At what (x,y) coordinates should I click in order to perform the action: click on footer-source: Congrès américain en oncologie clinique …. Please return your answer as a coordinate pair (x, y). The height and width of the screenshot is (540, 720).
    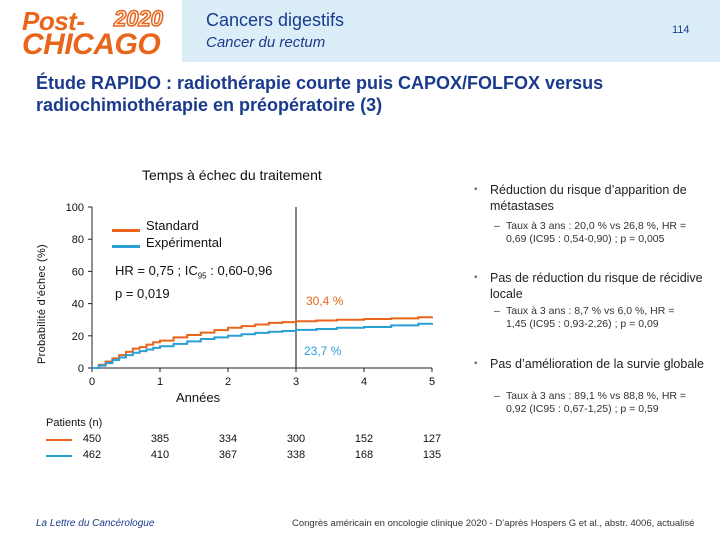
    Looking at the image, I should click on (493, 523).